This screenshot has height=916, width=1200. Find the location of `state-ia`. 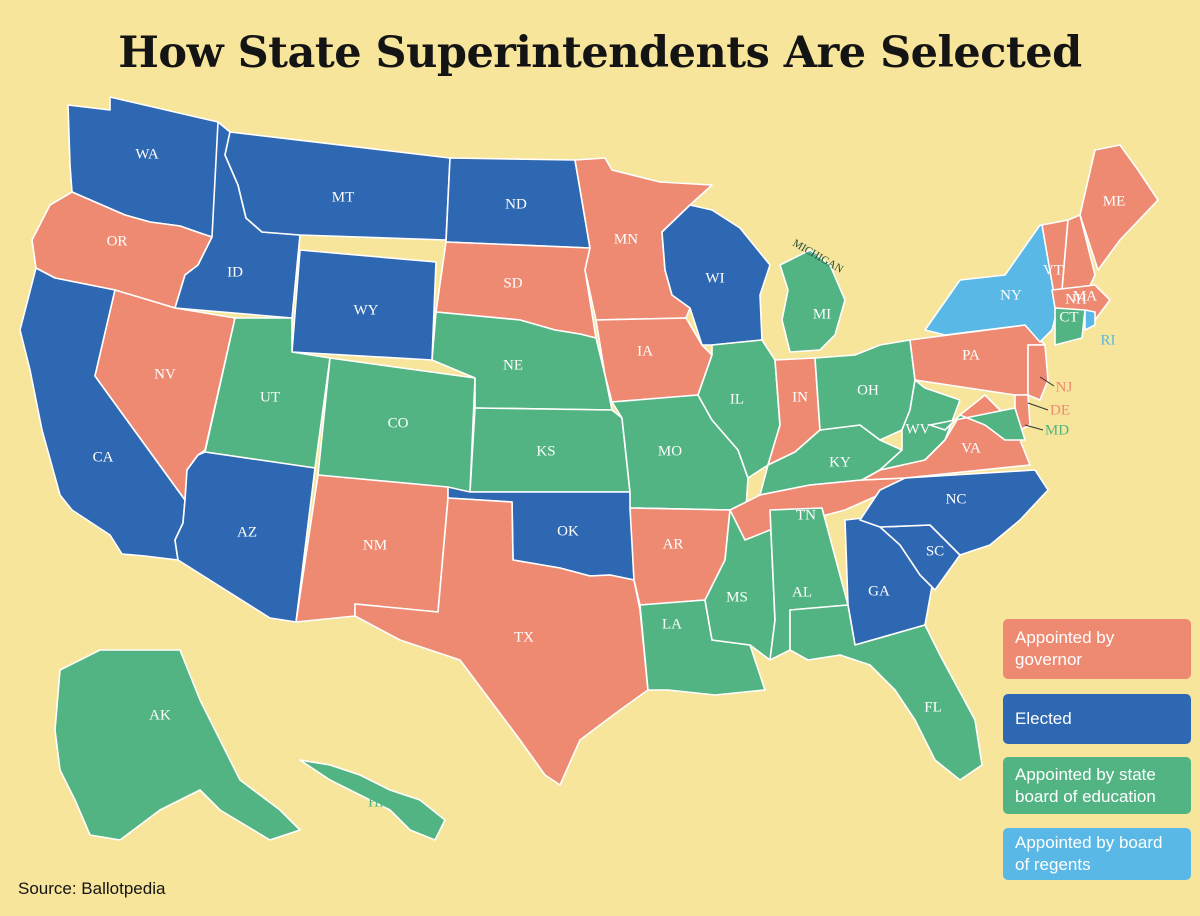

state-ia is located at coordinates (654, 360).